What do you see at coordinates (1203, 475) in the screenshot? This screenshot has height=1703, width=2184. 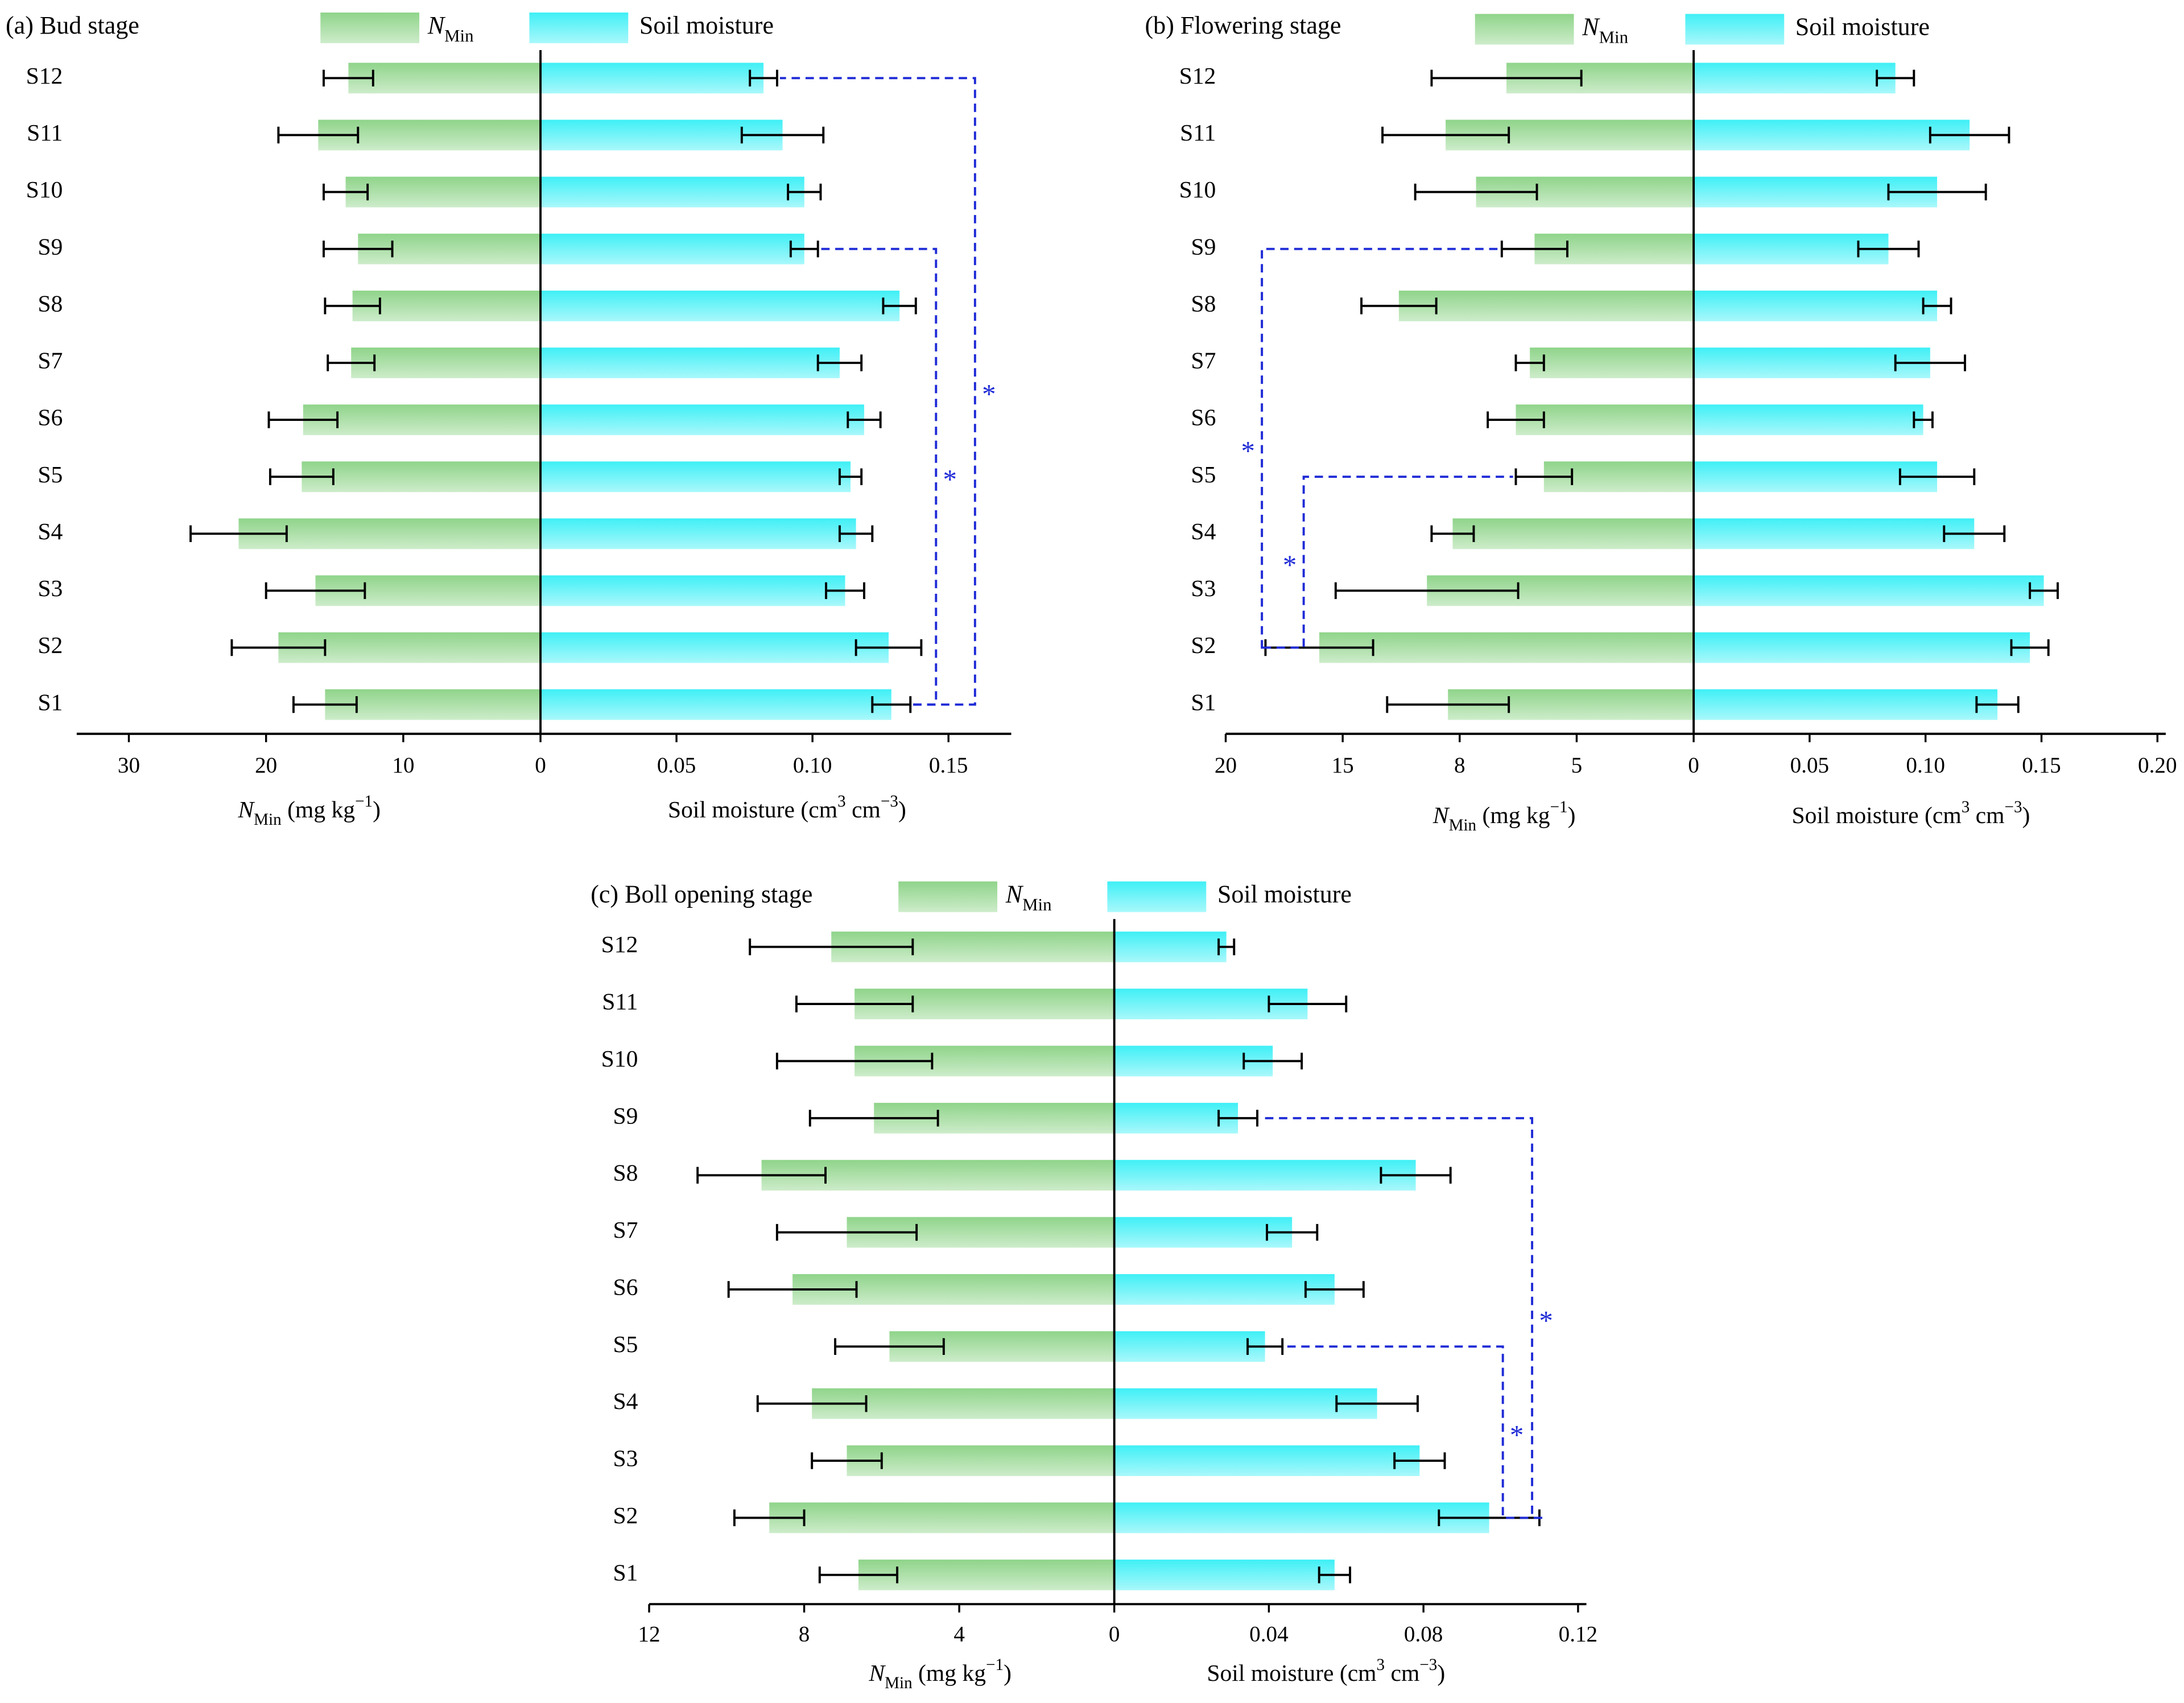 I see `category-label: S5` at bounding box center [1203, 475].